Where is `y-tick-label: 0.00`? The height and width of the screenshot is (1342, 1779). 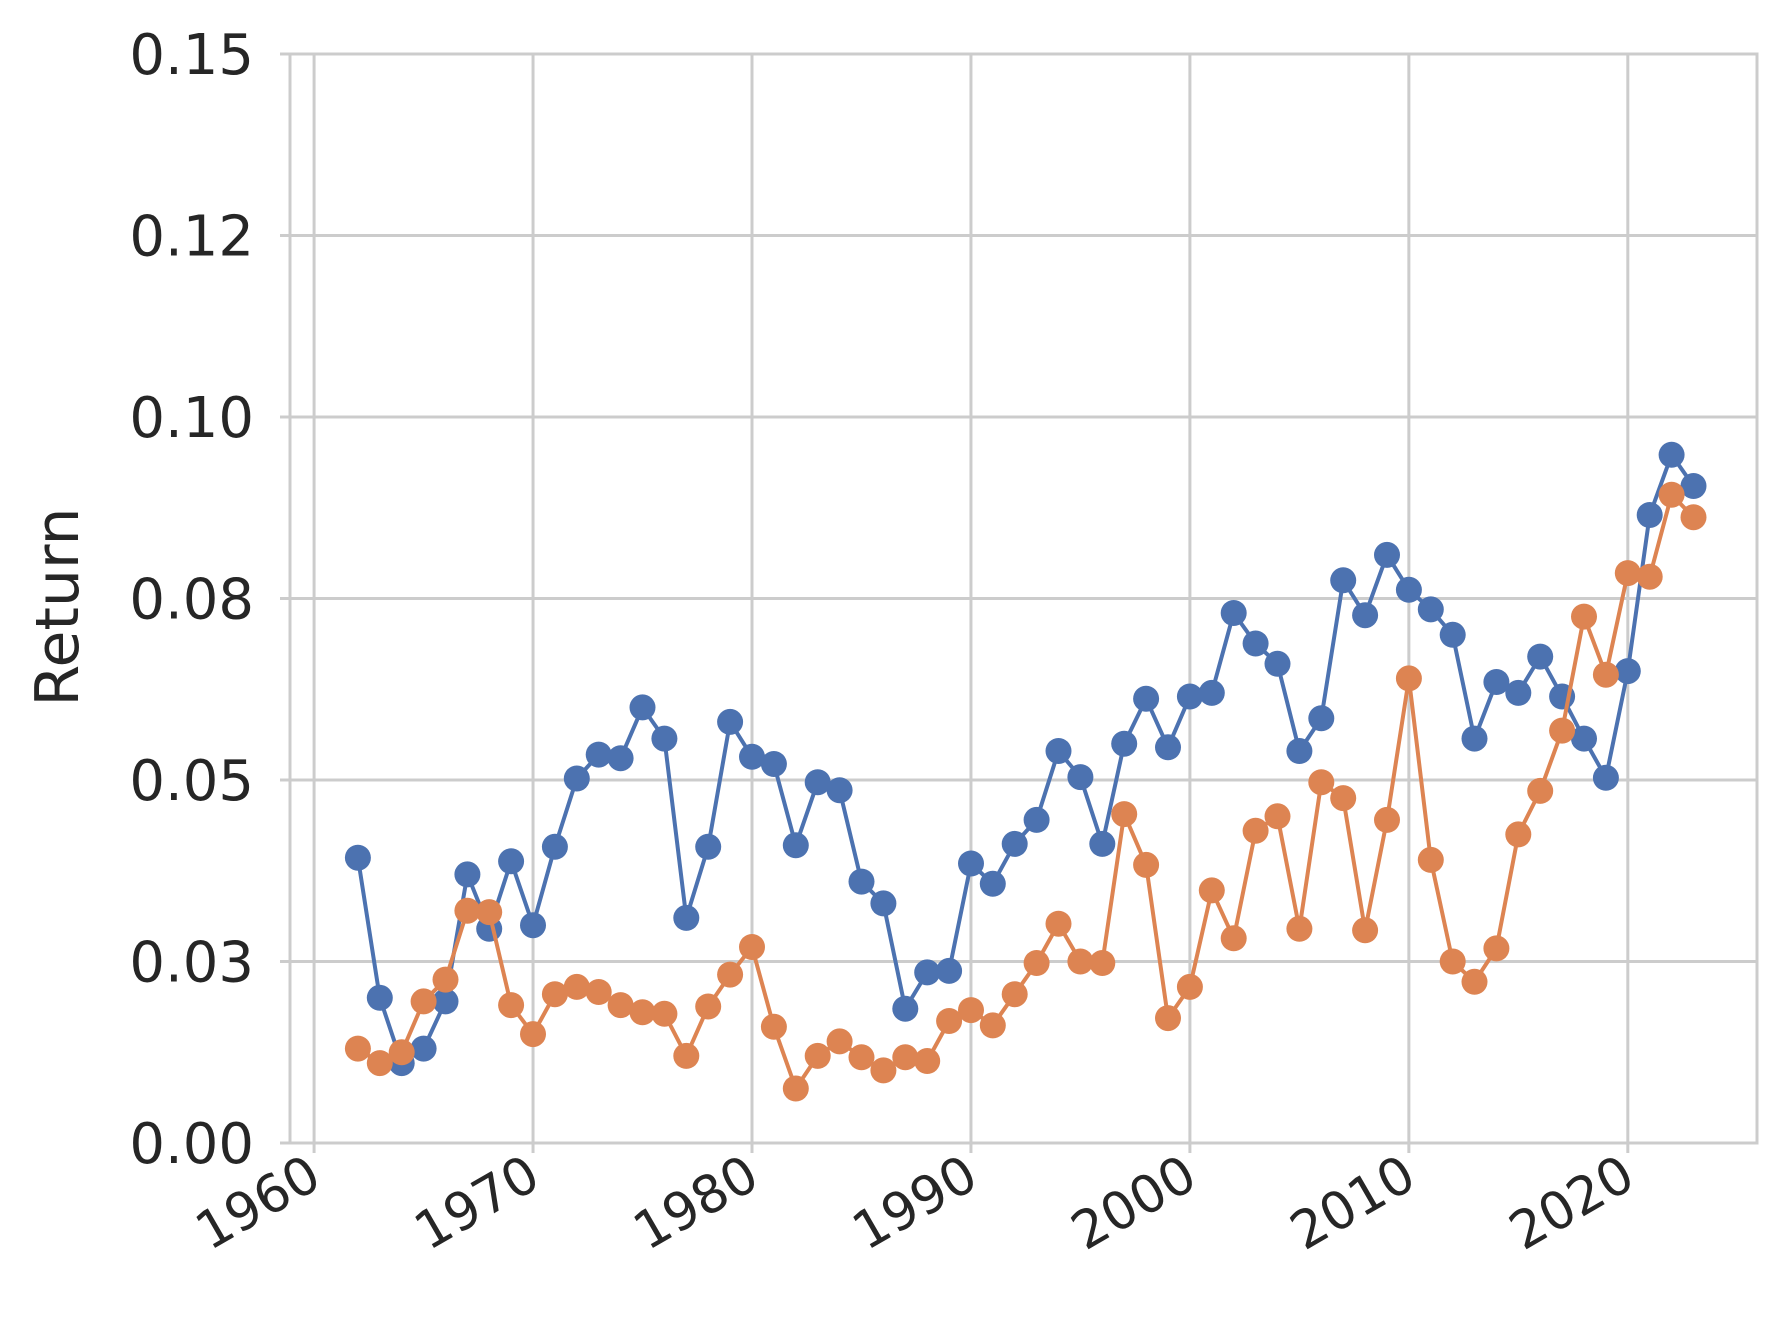 y-tick-label: 0.00 is located at coordinates (191, 1144).